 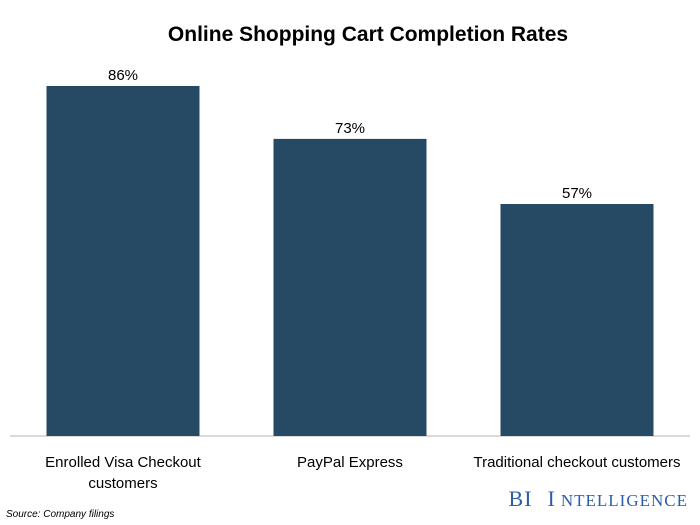 What do you see at coordinates (368, 34) in the screenshot?
I see `chart-title: Online Shopping Cart Completion Rates` at bounding box center [368, 34].